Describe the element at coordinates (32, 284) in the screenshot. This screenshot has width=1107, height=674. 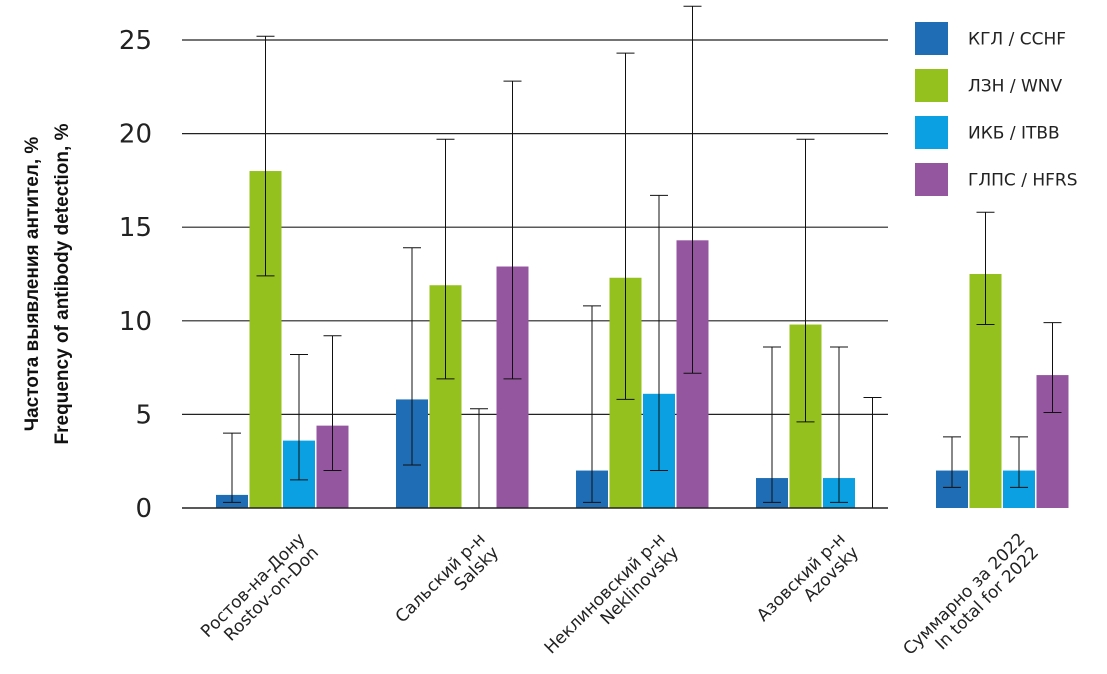
I see `y-axis-title: Частота выявления антител, %` at that location.